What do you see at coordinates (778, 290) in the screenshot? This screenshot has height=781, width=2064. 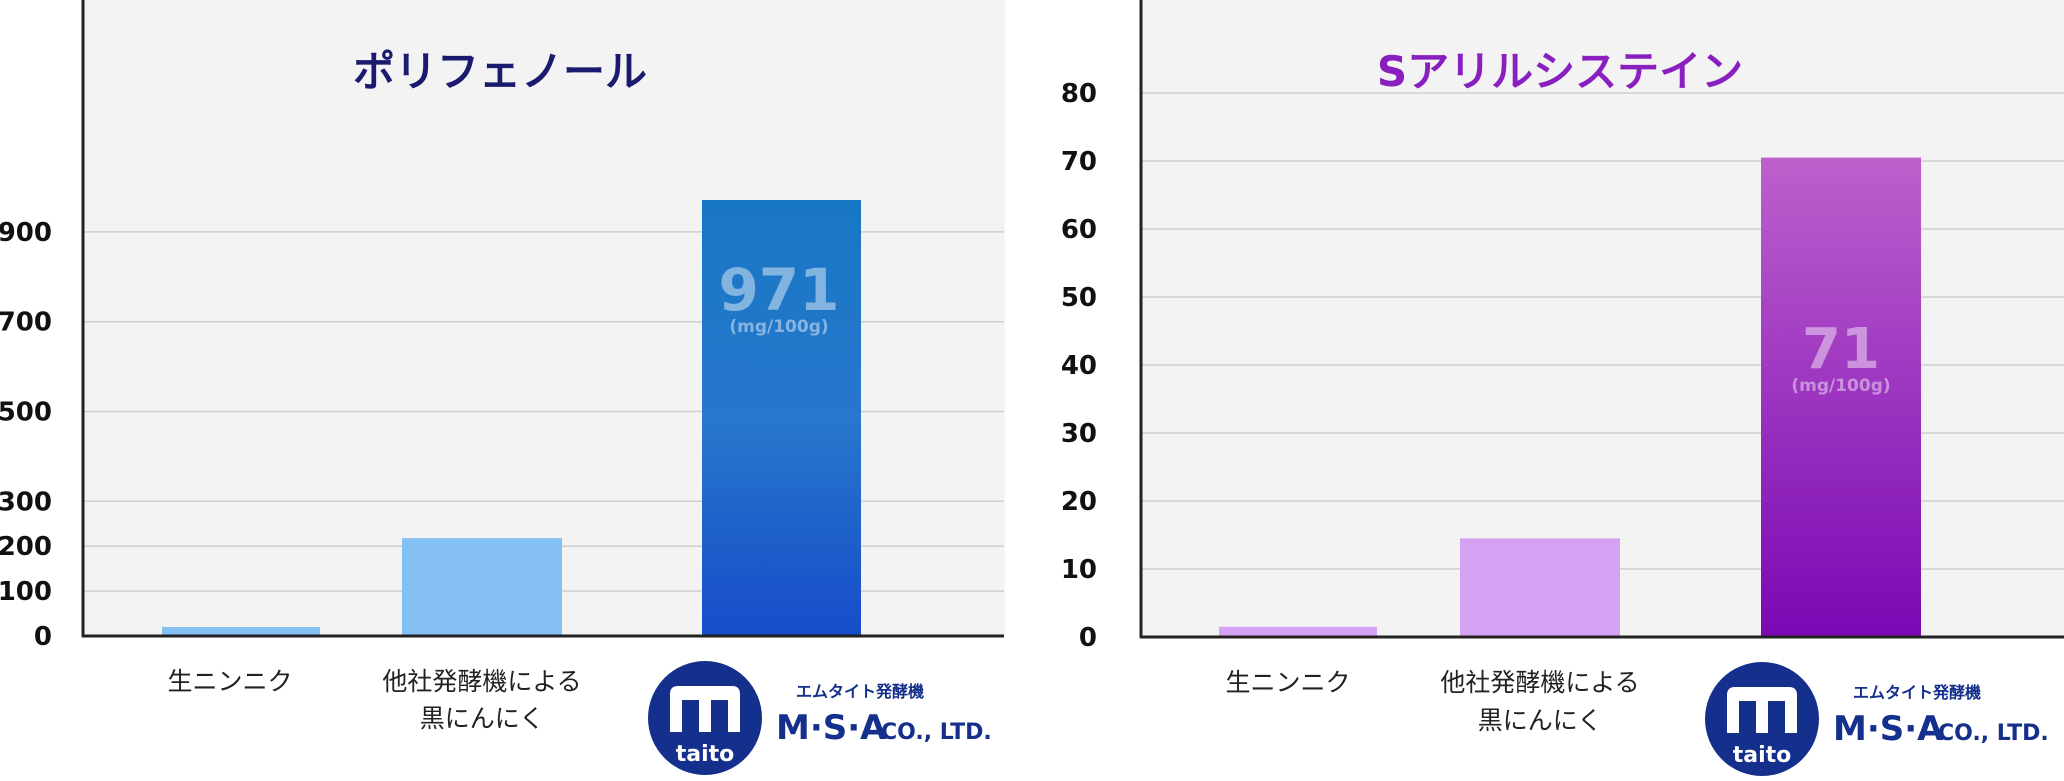 I see `bar-value-label: 971` at bounding box center [778, 290].